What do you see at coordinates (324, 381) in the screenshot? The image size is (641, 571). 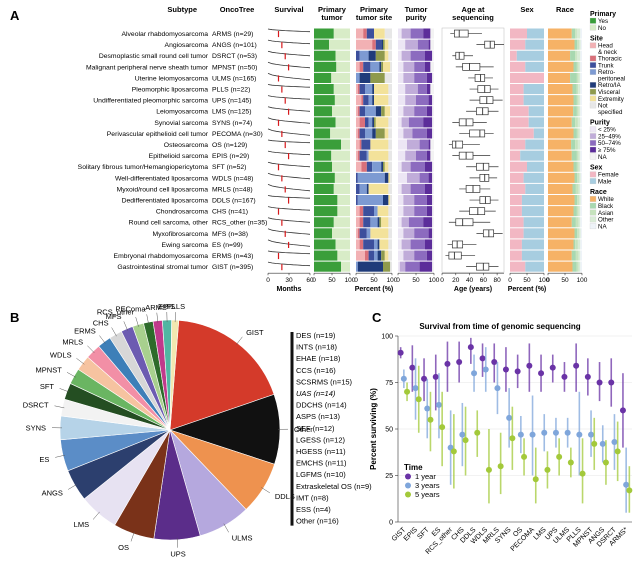 I see `other-list-item: SCSRMS (n=15)` at bounding box center [324, 381].